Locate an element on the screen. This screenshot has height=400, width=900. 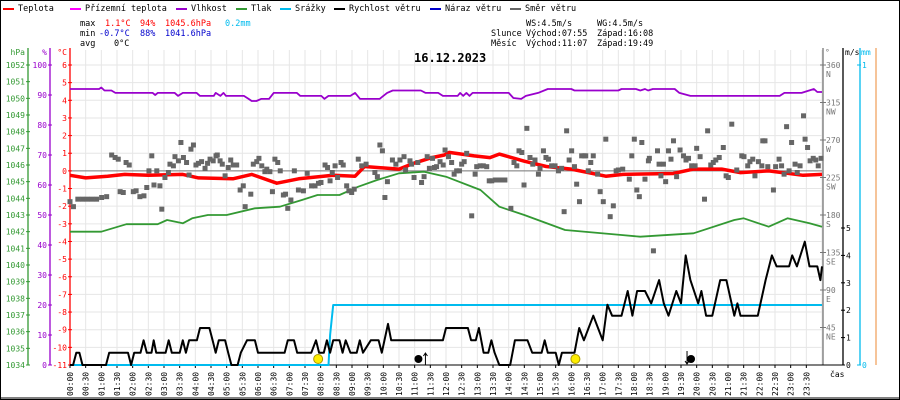
x-tick-label: 10:30 is located at coordinates (399, 384).